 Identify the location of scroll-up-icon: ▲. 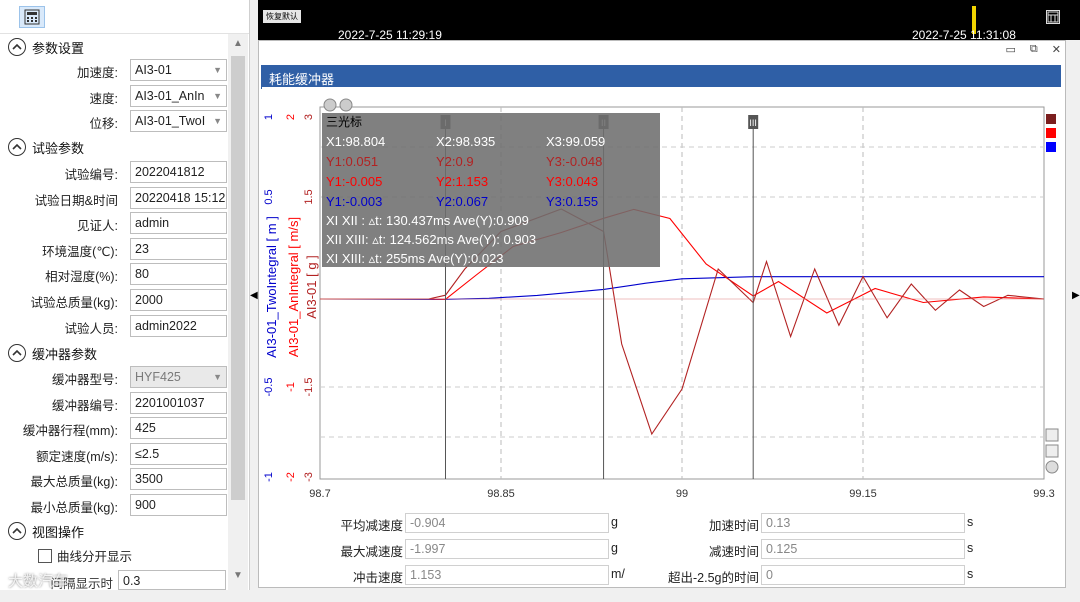
(238, 43).